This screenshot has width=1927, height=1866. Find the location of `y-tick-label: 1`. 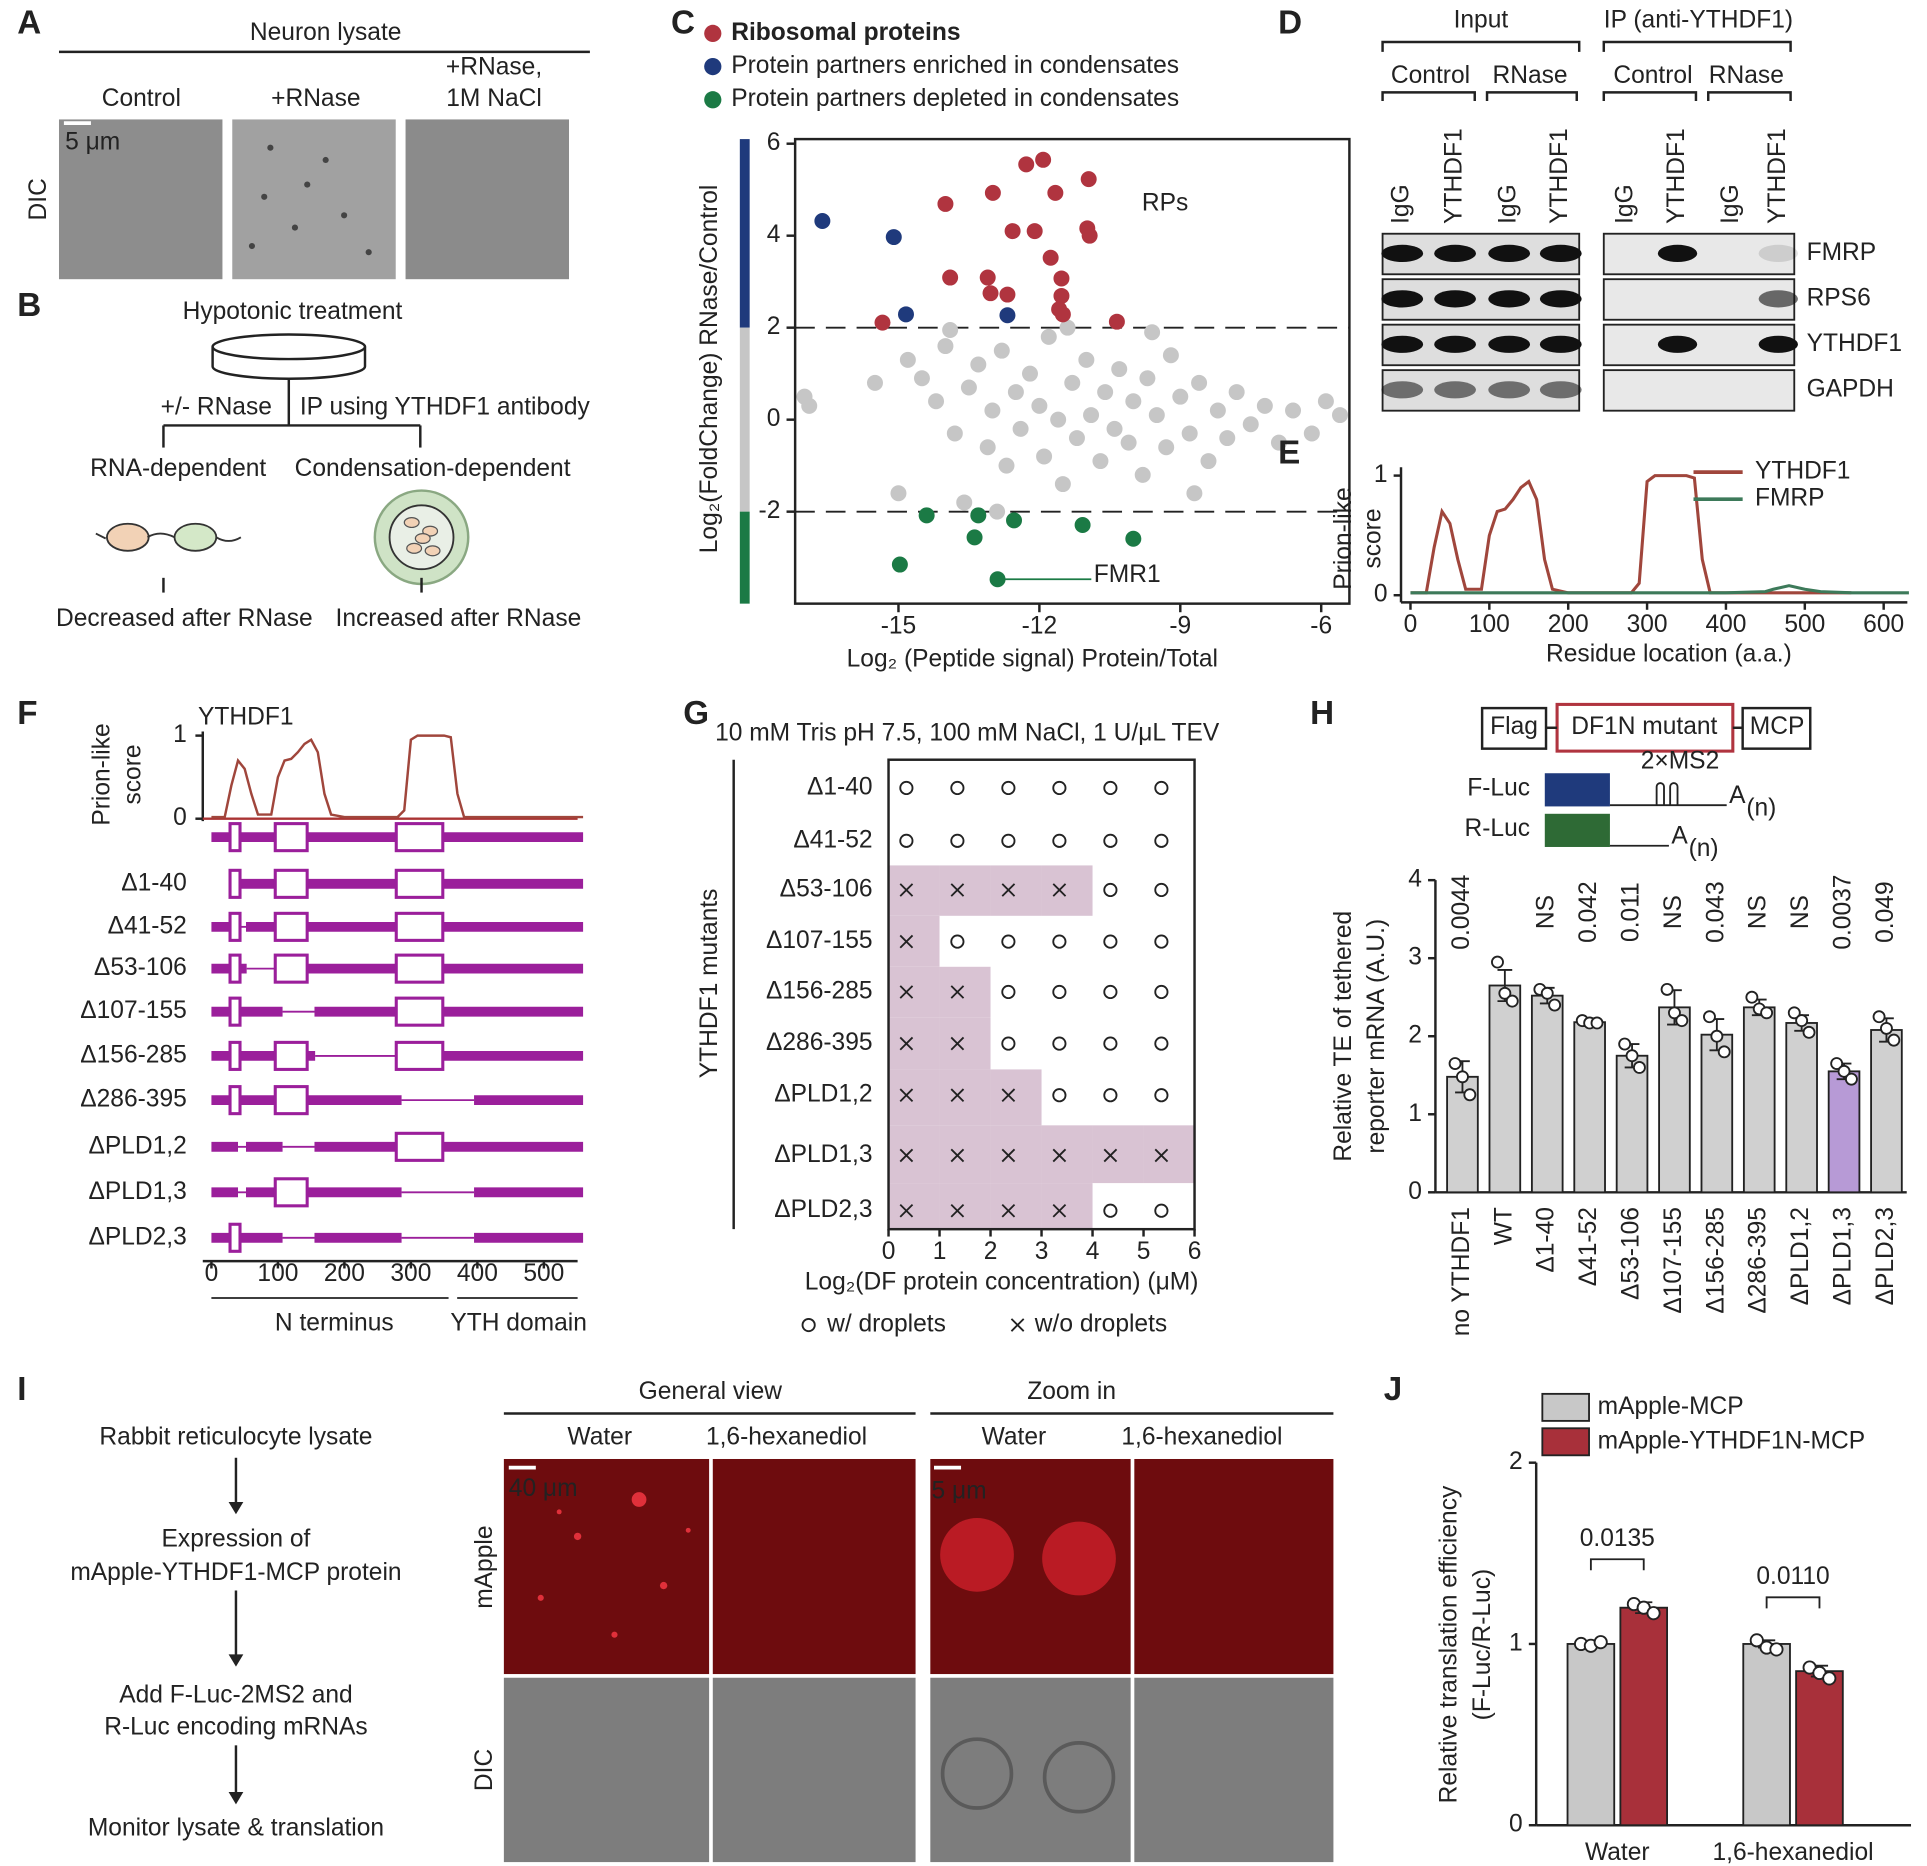

y-tick-label: 1 is located at coordinates (1415, 1113).